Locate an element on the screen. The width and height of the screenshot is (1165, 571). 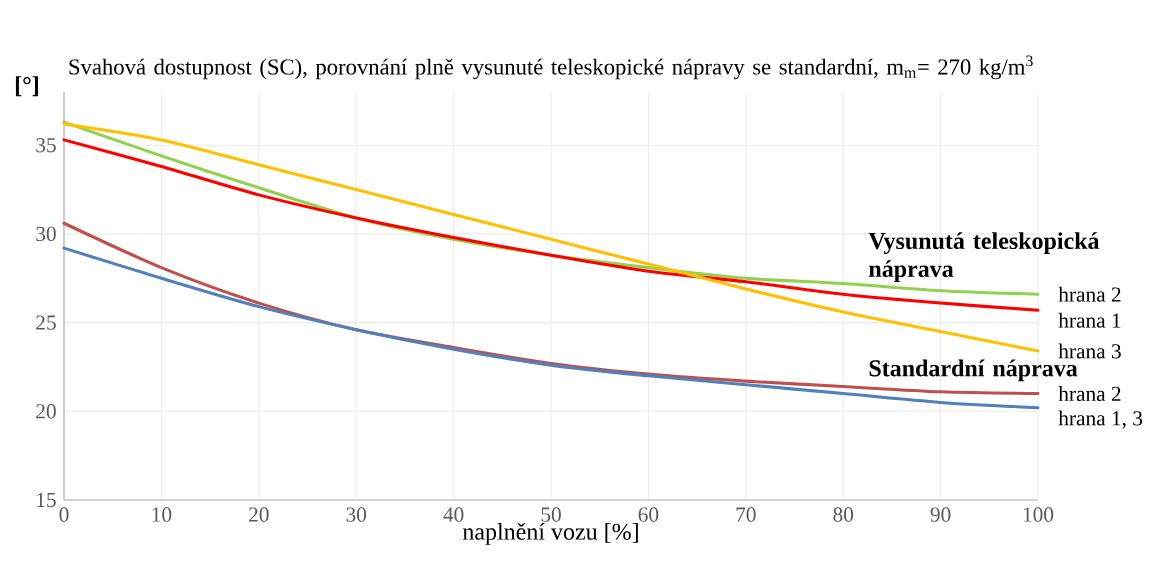
y-tick-label: 15 is located at coordinates (46, 500).